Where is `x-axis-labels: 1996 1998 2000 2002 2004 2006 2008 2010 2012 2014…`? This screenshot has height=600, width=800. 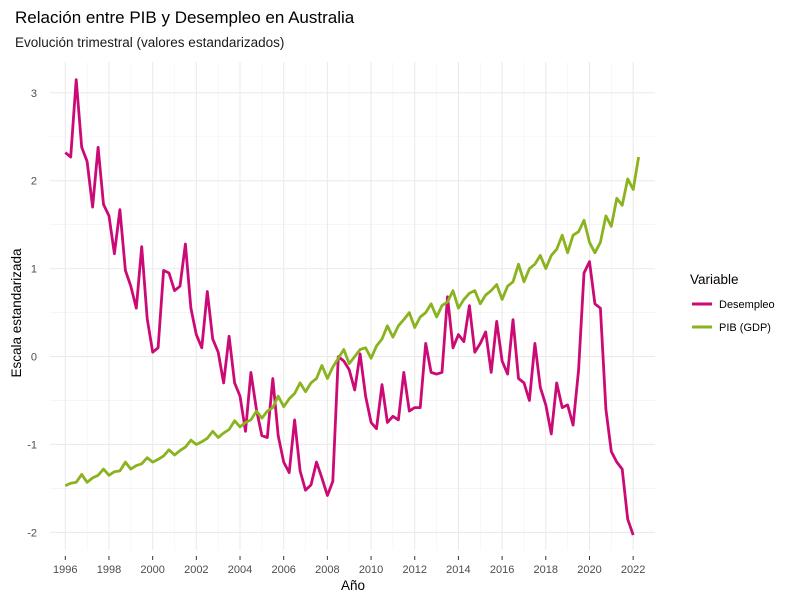
x-axis-labels: 1996 1998 2000 2002 2004 2006 2008 2010 2012 2014… is located at coordinates (349, 570).